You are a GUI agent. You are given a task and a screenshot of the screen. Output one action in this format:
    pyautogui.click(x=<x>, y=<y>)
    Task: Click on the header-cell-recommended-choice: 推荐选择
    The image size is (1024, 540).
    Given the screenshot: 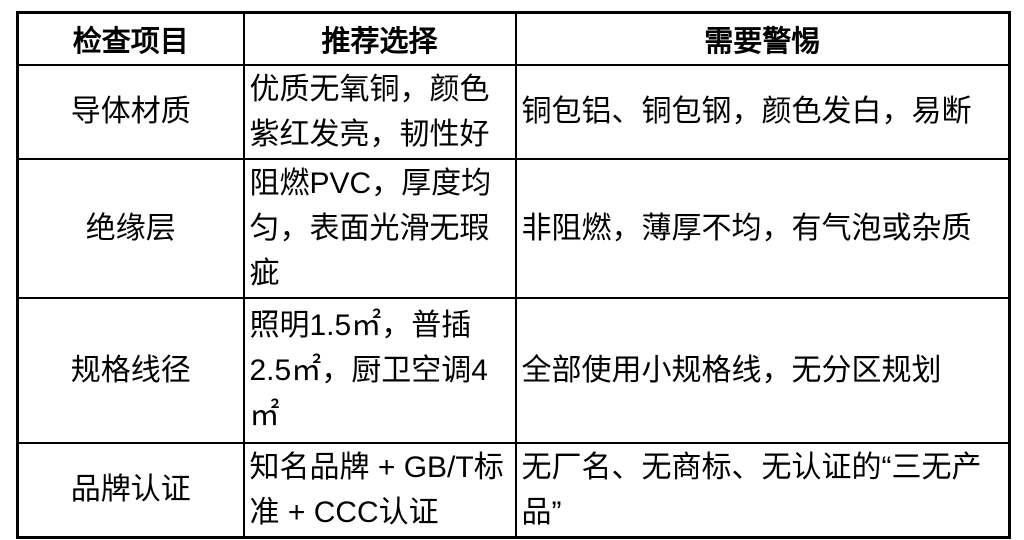 What is the action you would take?
    pyautogui.click(x=379, y=38)
    